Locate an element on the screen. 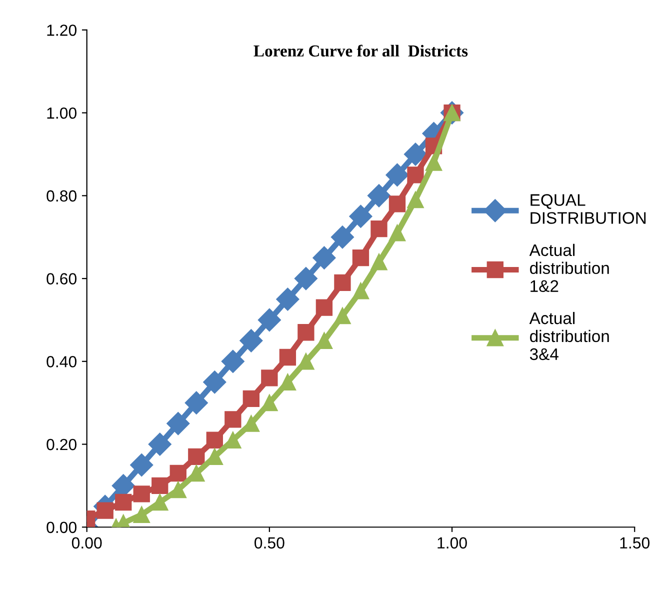  legend-label: Actual distribution 3&4 is located at coordinates (569, 336).